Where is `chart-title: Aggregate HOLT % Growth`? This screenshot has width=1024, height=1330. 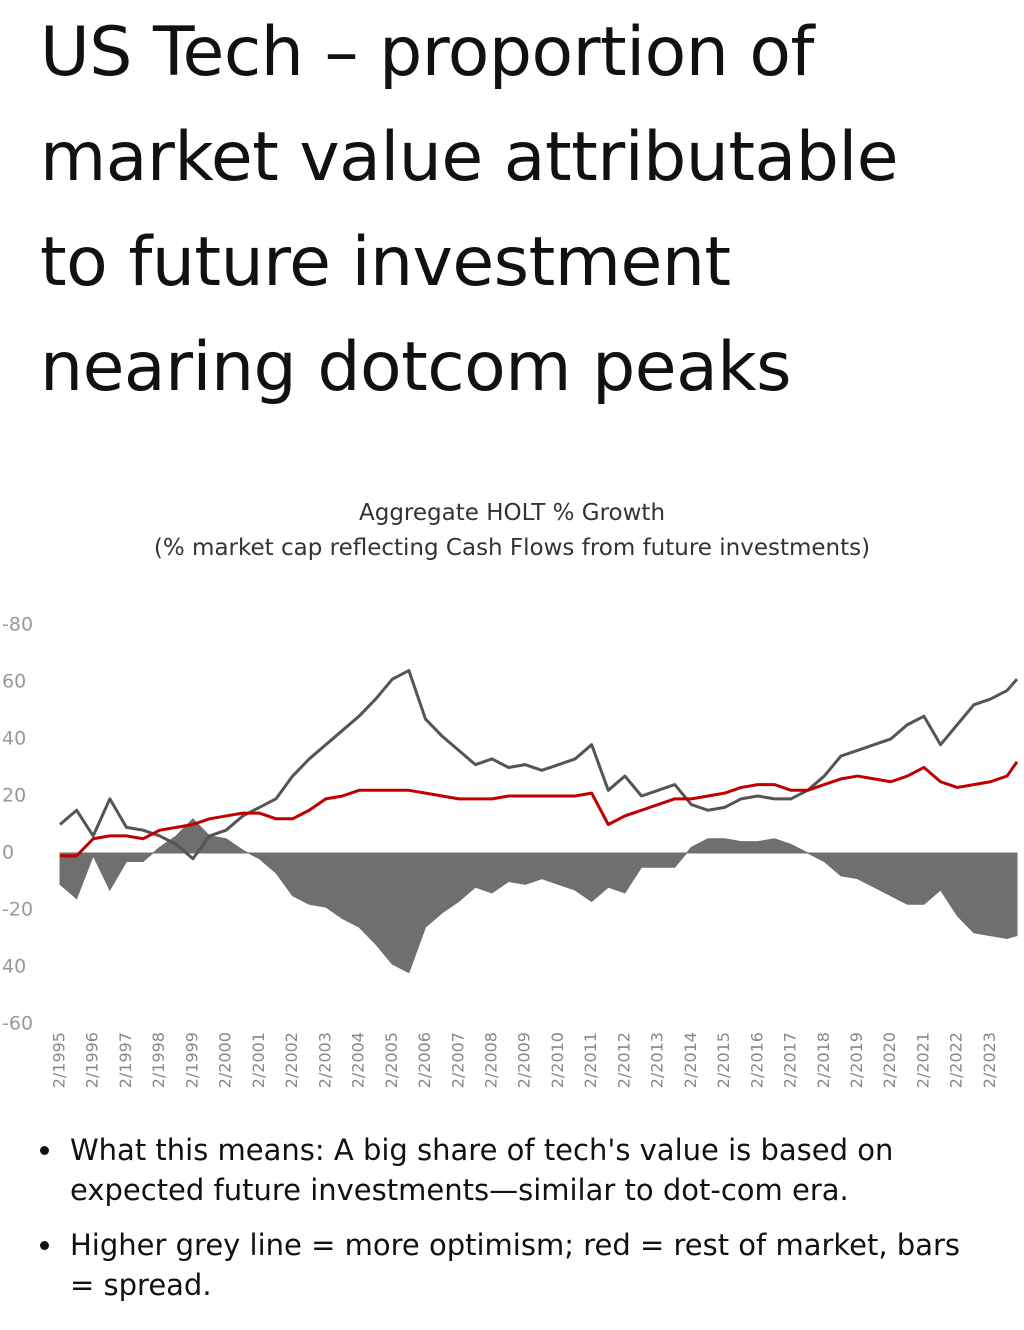
chart-title: Aggregate HOLT % Growth is located at coordinates (512, 513).